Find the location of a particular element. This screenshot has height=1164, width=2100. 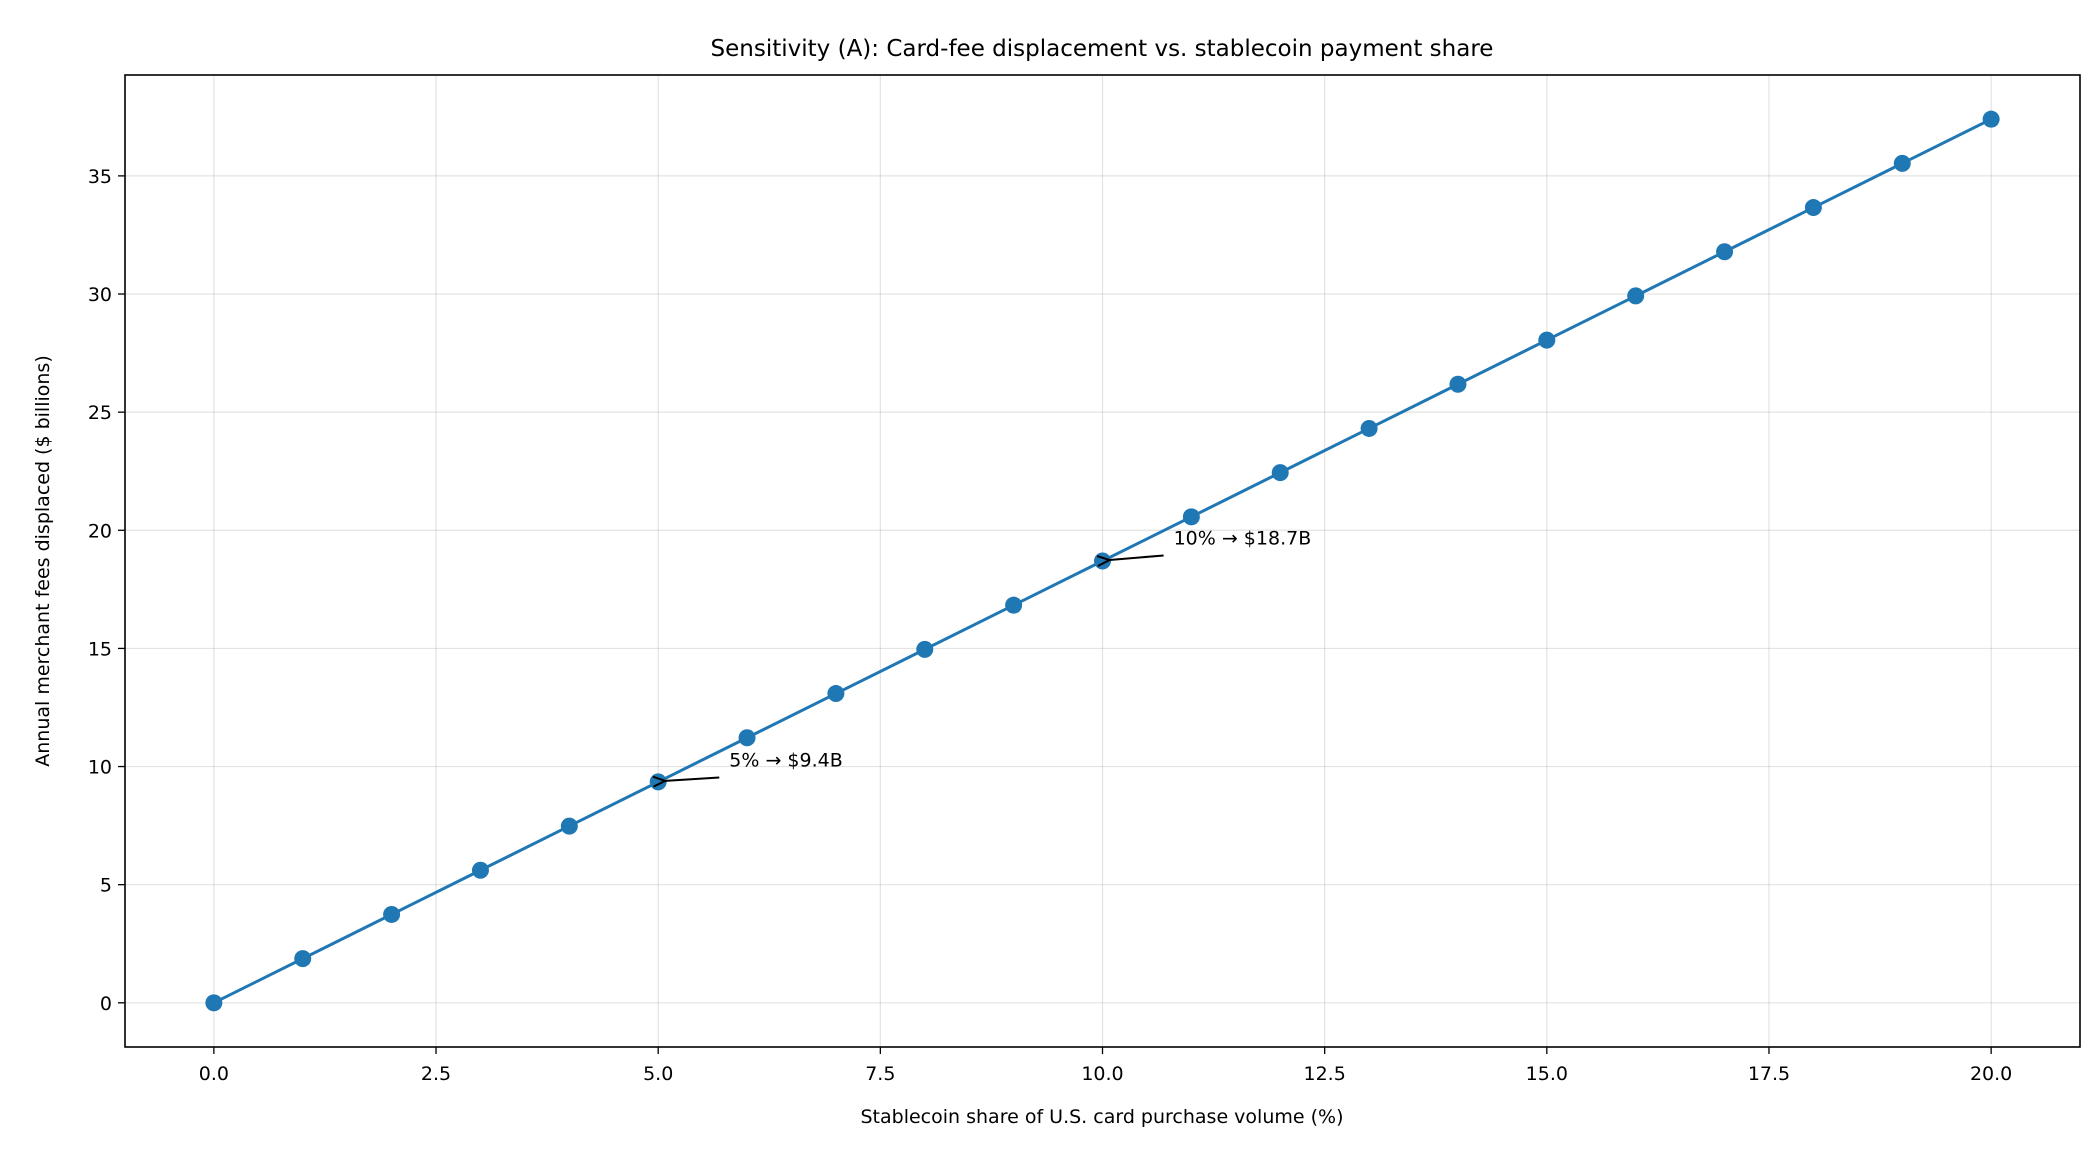

annotations: 5% → $9.4B 10% → $18.7B is located at coordinates (988, 653).